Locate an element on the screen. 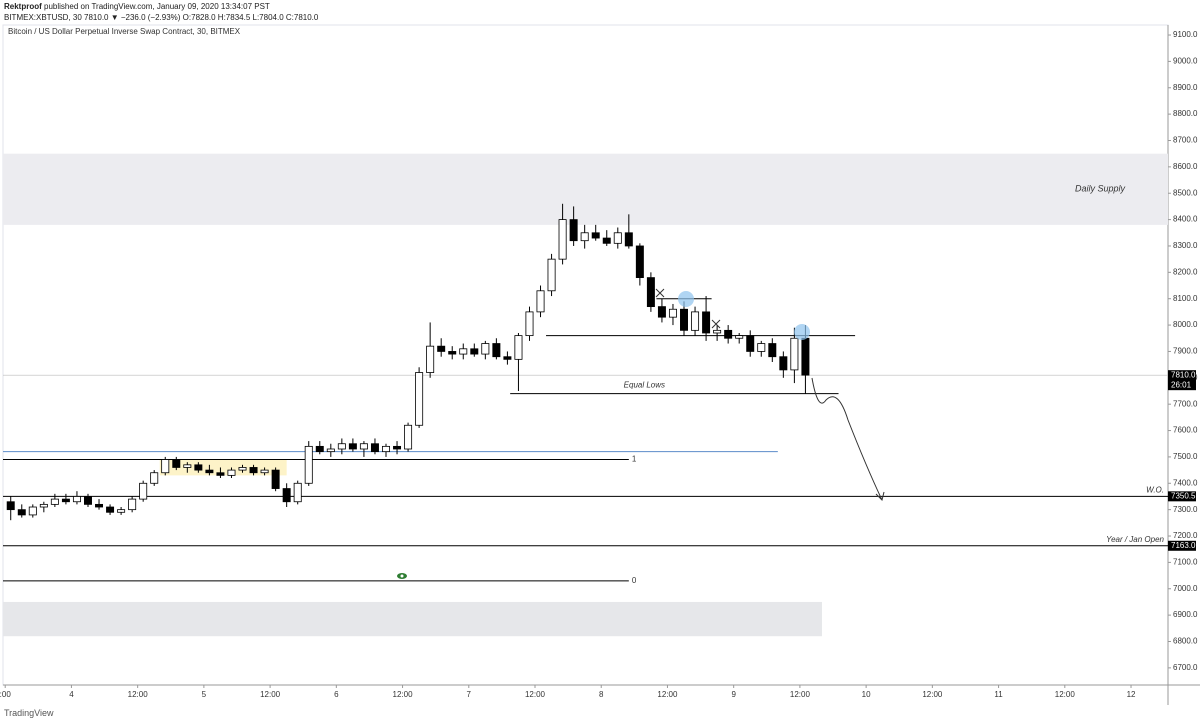 This screenshot has width=1200, height=722. y-tick-label: 7600.0 is located at coordinates (1185, 430).